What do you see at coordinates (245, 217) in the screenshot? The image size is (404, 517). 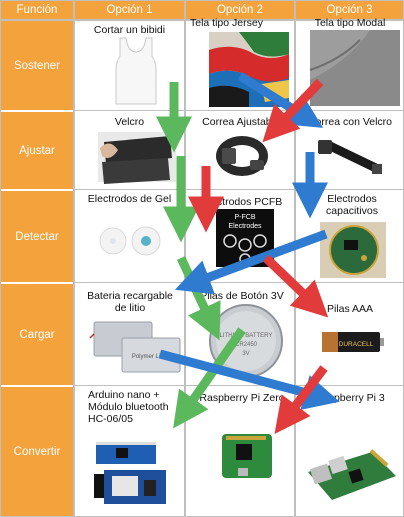 I see `pcfb-board-title: P-FCB` at bounding box center [245, 217].